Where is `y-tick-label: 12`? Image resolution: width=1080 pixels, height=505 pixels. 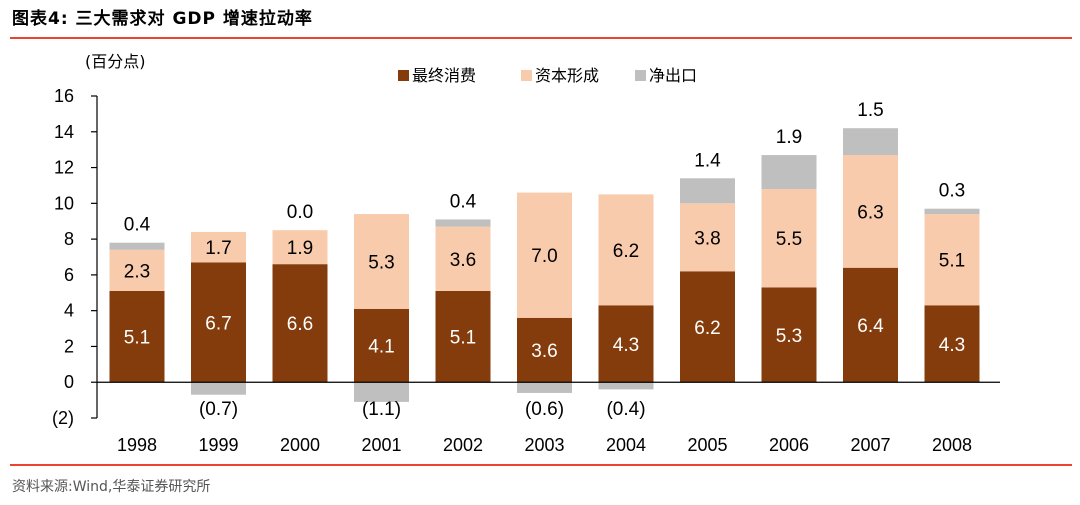
y-tick-label: 12 is located at coordinates (64, 168).